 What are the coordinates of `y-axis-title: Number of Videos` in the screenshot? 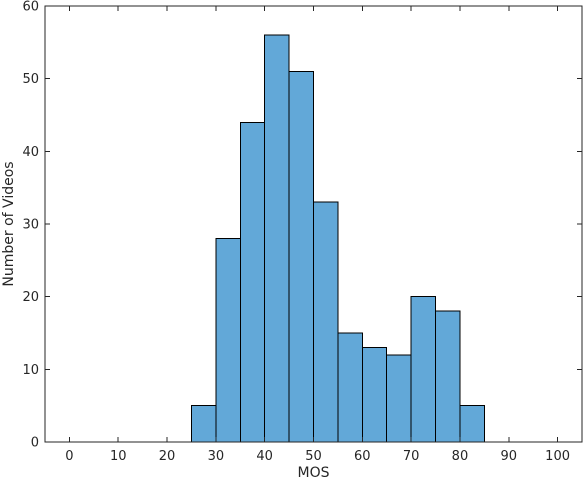 It's located at (9, 223).